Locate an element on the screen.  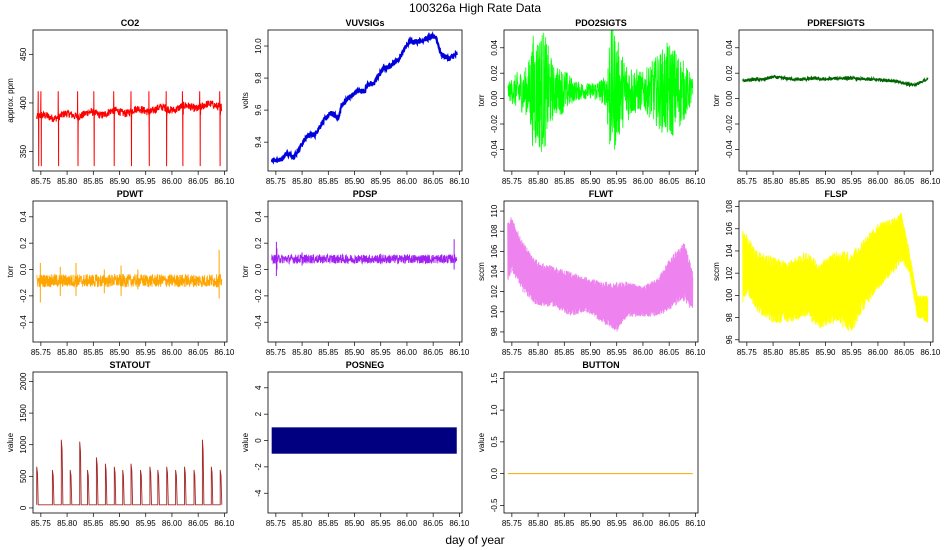
posneg-xtick-label: 85.95 is located at coordinates (381, 523).